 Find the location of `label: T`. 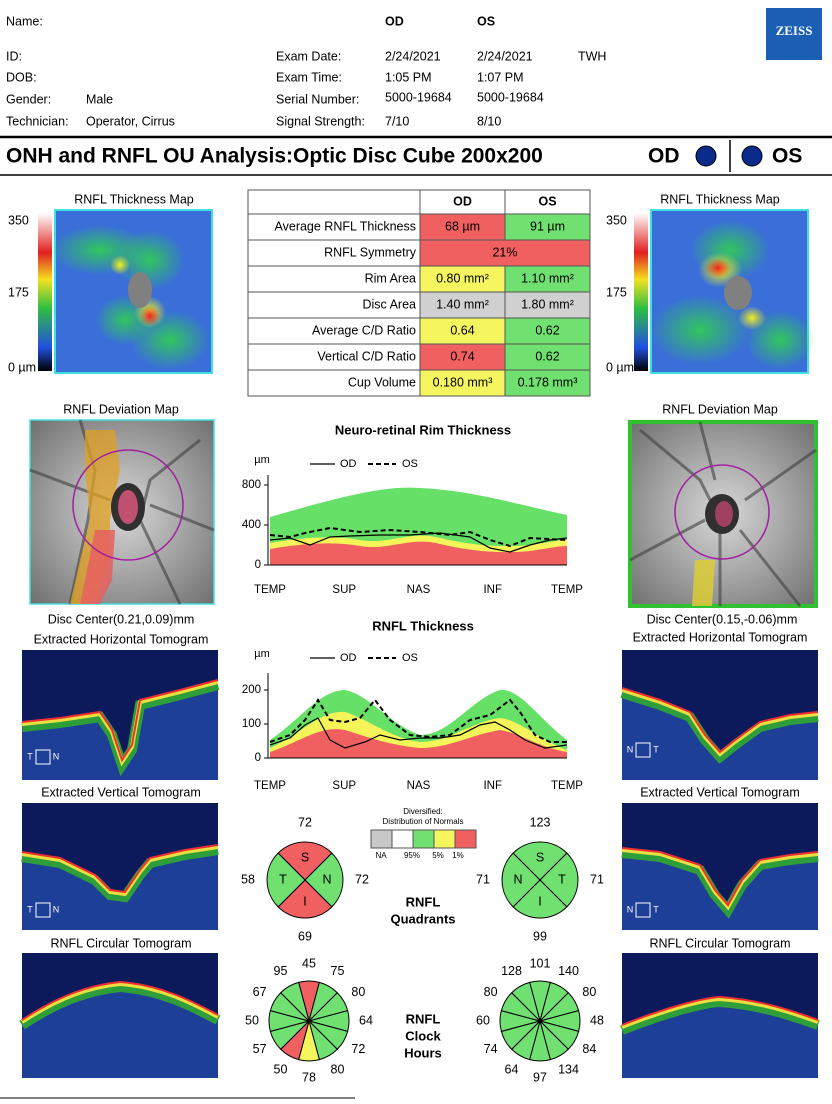

label: T is located at coordinates (562, 879).